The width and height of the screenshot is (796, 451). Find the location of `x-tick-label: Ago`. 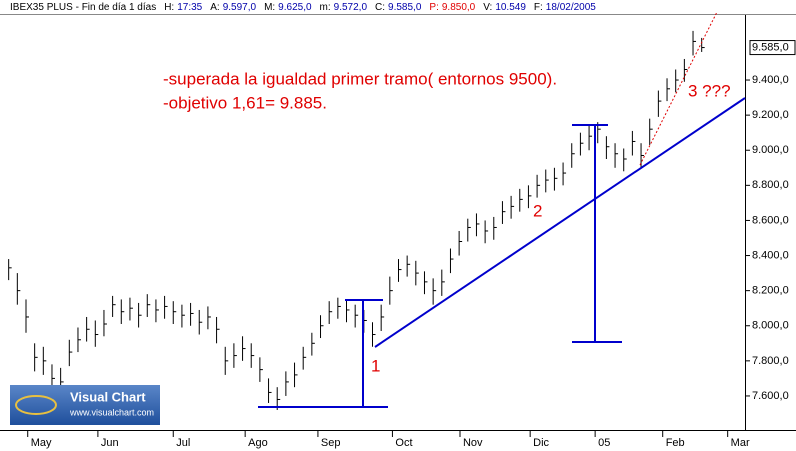

x-tick-label: Ago is located at coordinates (258, 443).